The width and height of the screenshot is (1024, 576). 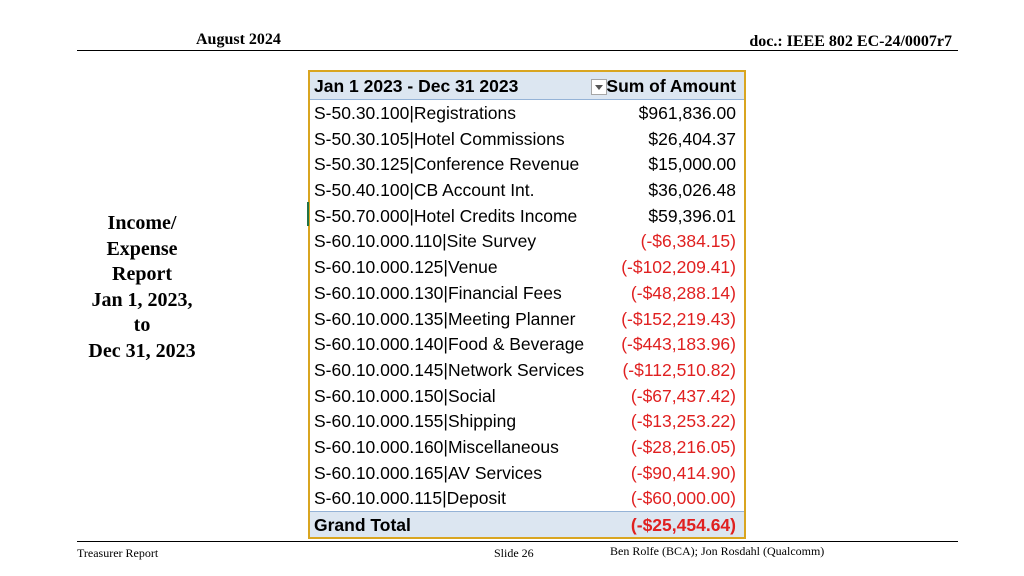 What do you see at coordinates (410, 498) in the screenshot?
I see `row-label: S-60.10.000.115|Deposit` at bounding box center [410, 498].